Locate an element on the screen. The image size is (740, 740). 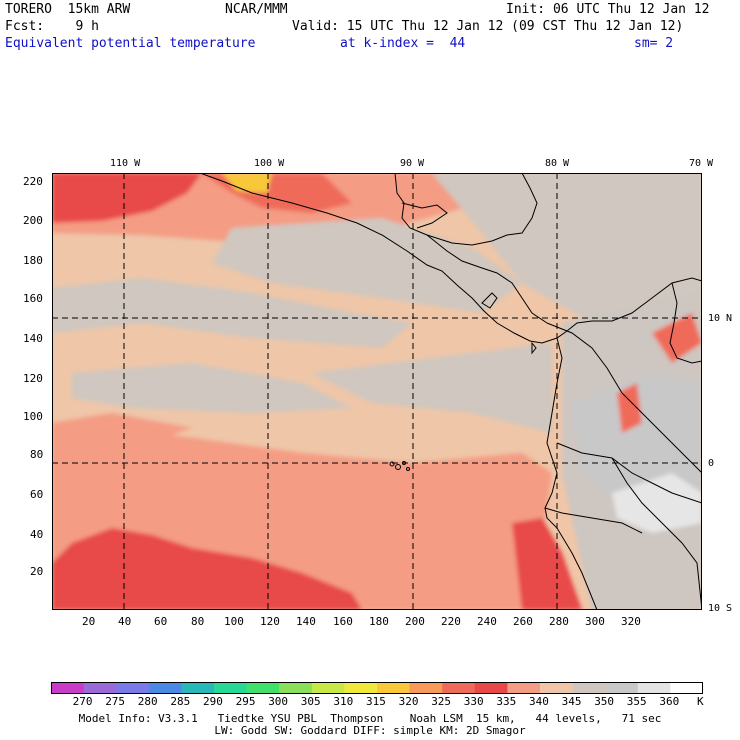
x-tick: 160 is located at coordinates (343, 621).